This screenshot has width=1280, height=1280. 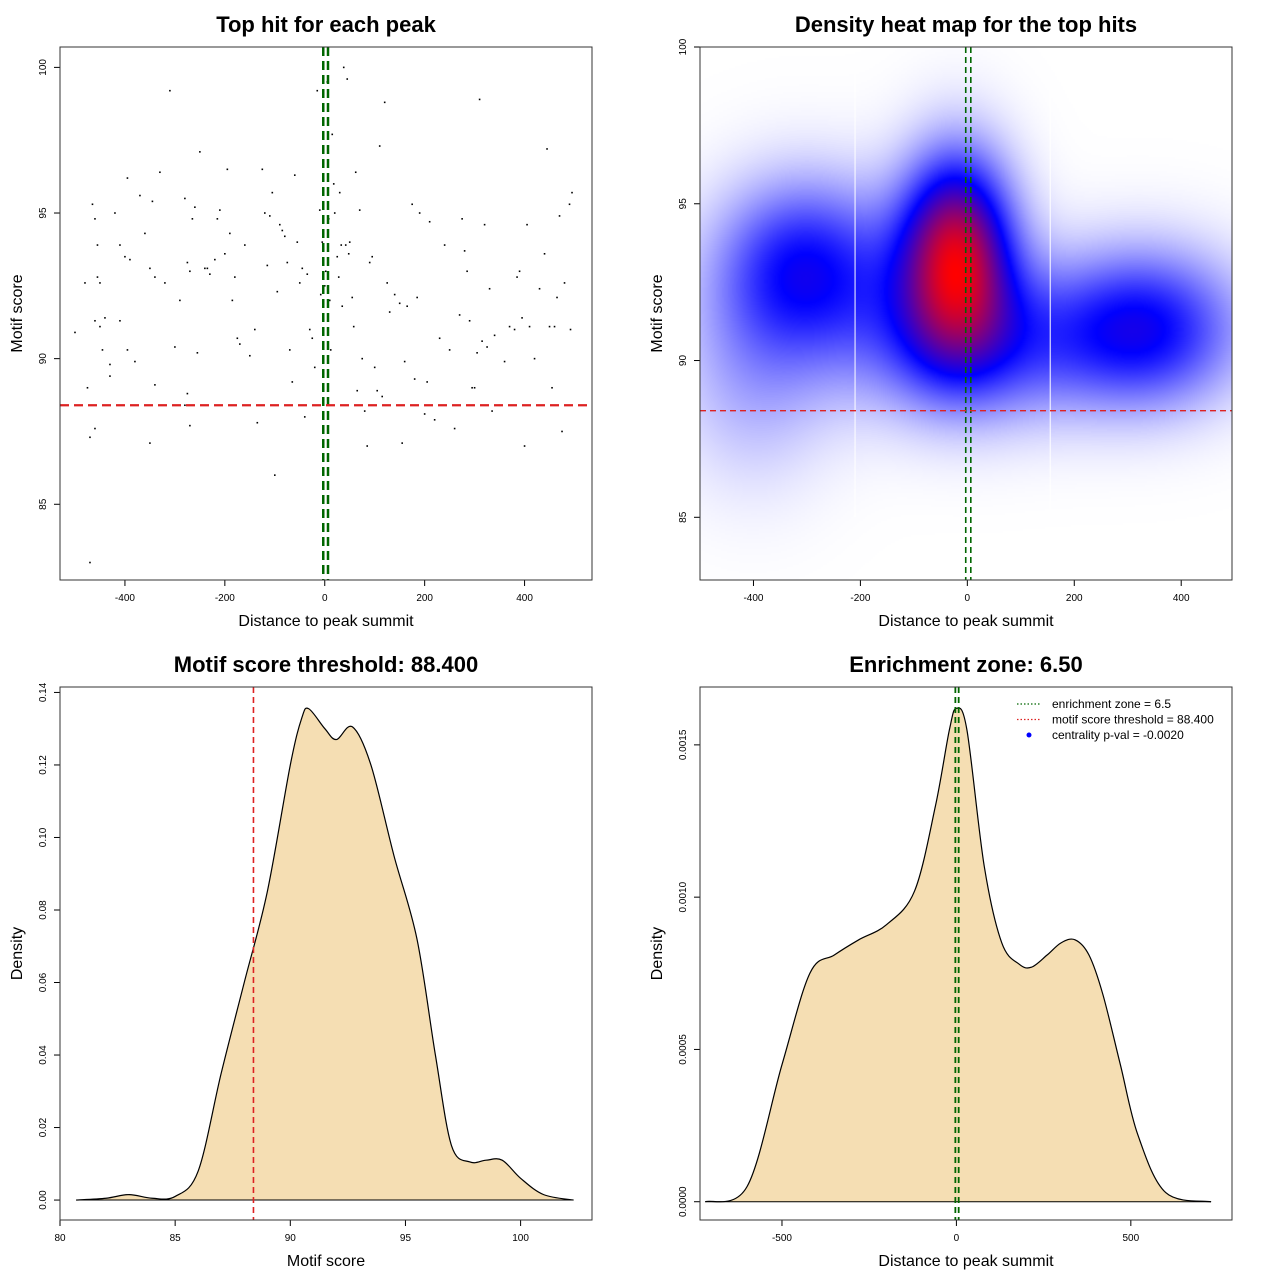 I want to click on legend-entry: centrality p-val = -0.0020, so click(x=1118, y=735).